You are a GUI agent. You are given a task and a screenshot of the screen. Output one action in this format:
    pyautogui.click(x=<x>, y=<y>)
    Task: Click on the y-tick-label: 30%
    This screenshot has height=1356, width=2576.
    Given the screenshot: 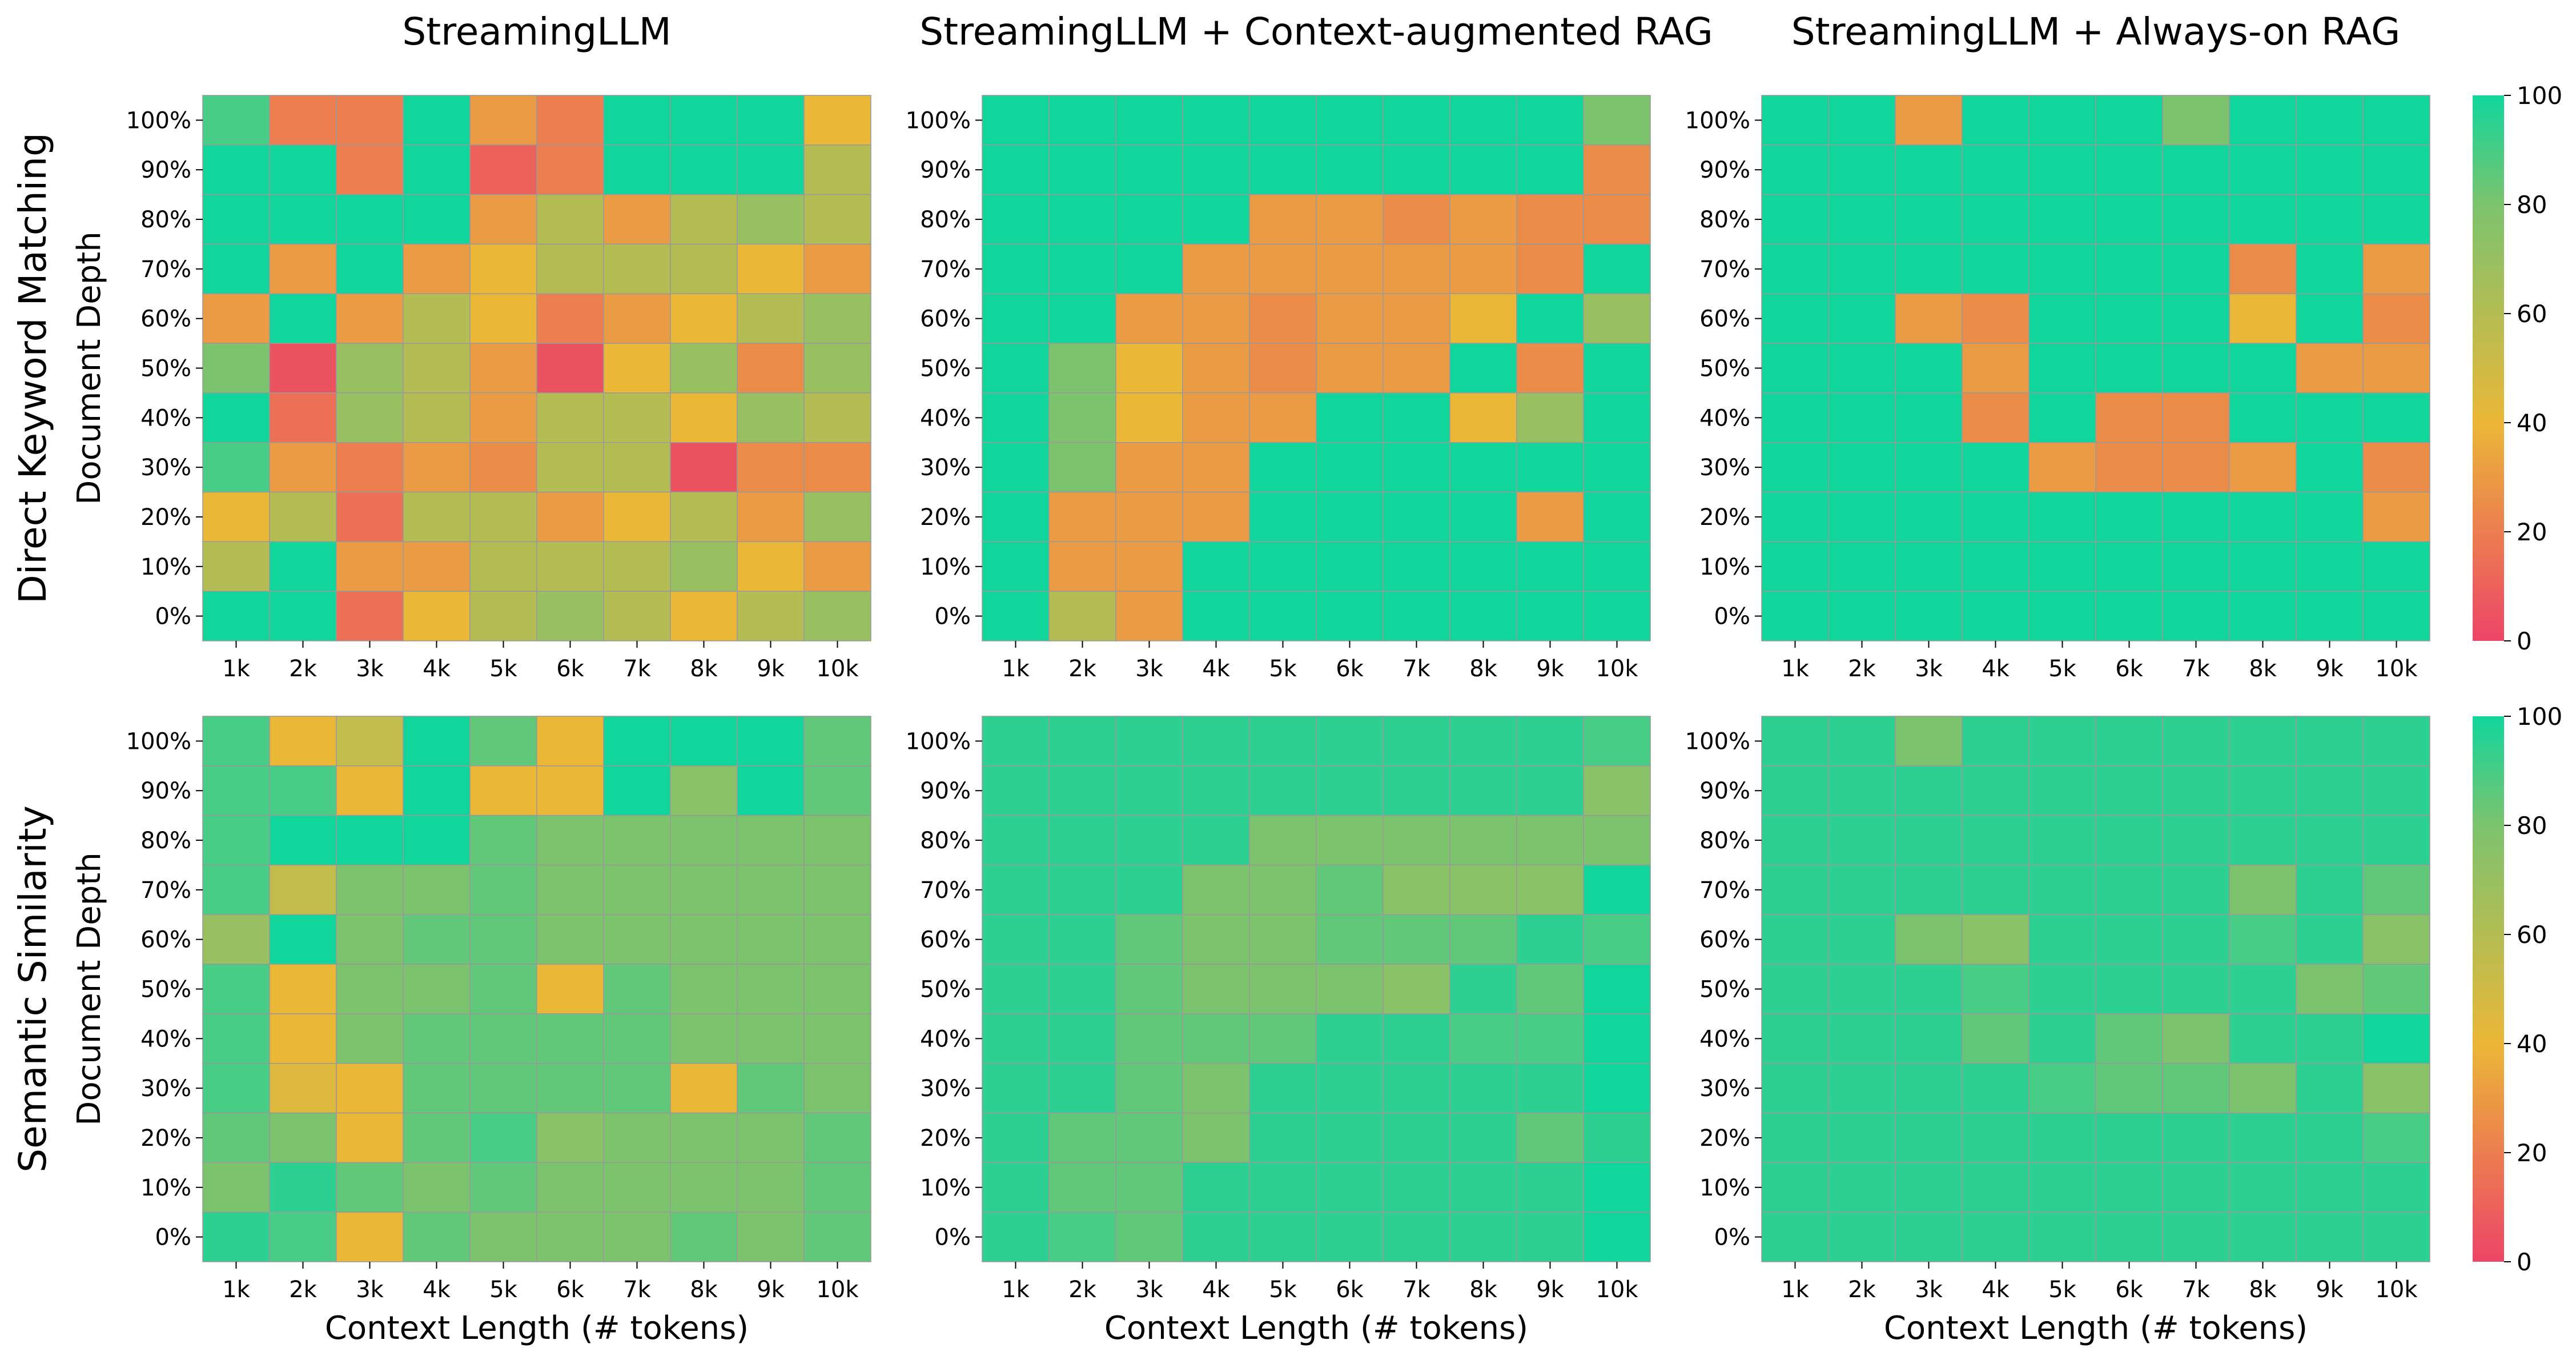 What is the action you would take?
    pyautogui.click(x=165, y=468)
    